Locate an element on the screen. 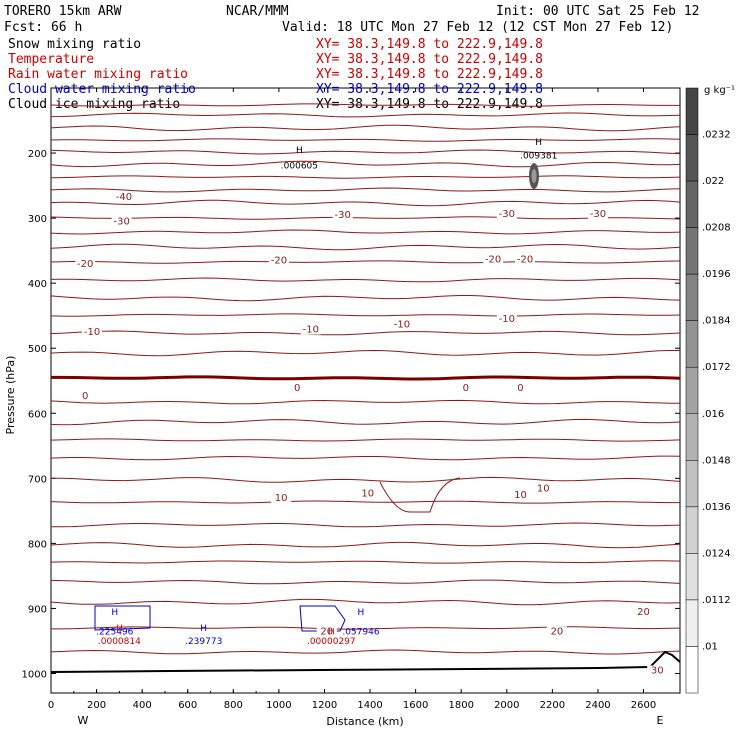  colorbar-tick-label: .0172 is located at coordinates (716, 367).